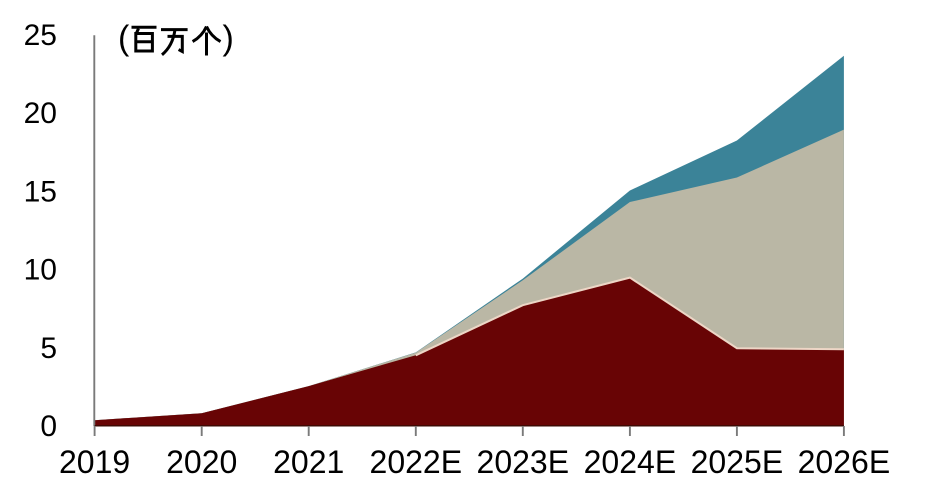  I want to click on svg-text: 2021, so click(308, 462).